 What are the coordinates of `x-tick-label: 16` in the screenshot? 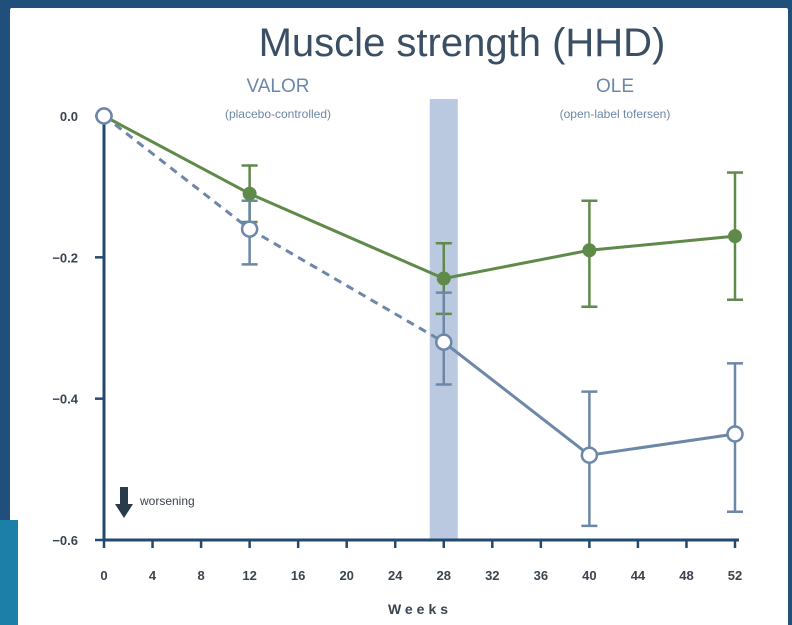 It's located at (298, 575).